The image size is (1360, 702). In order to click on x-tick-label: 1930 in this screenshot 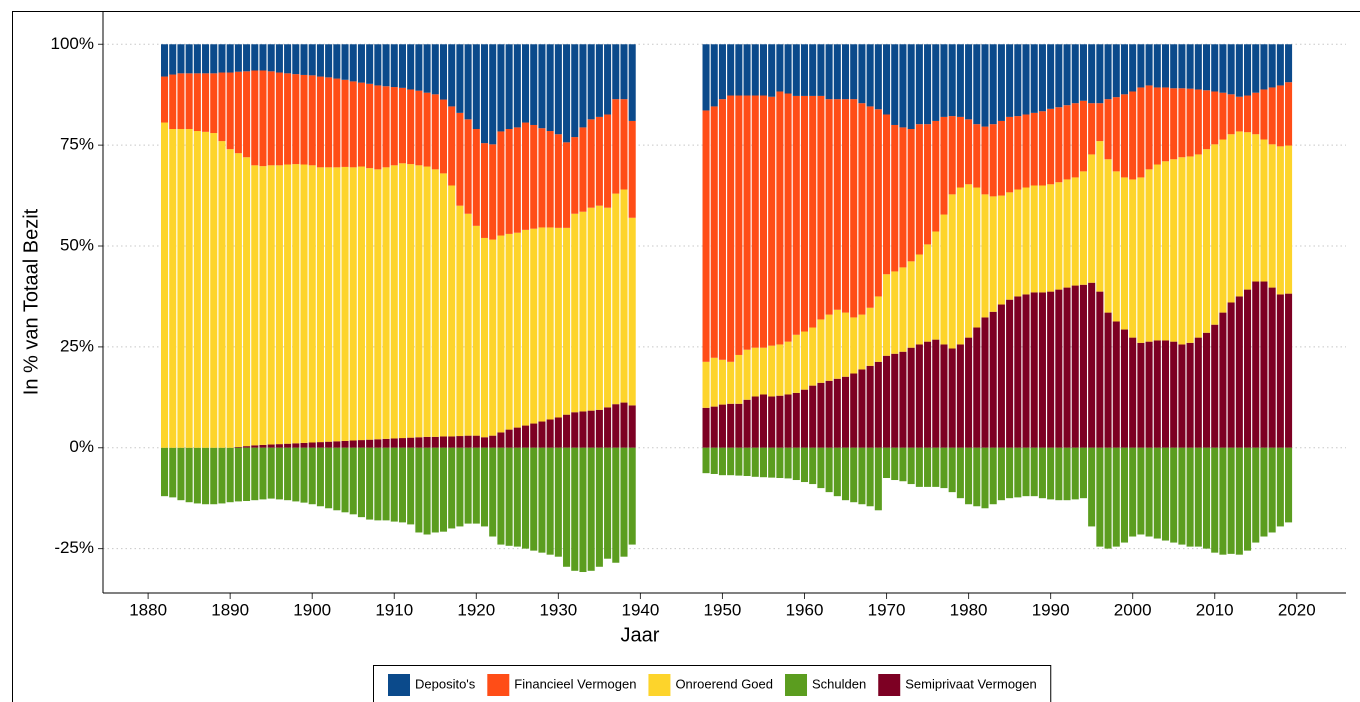, I will do `click(558, 609)`.